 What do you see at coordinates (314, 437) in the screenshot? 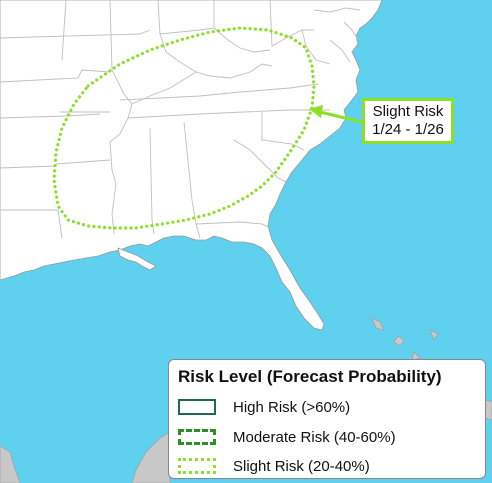
I see `legend-label-moderate: Moderate Risk (40-60%)` at bounding box center [314, 437].